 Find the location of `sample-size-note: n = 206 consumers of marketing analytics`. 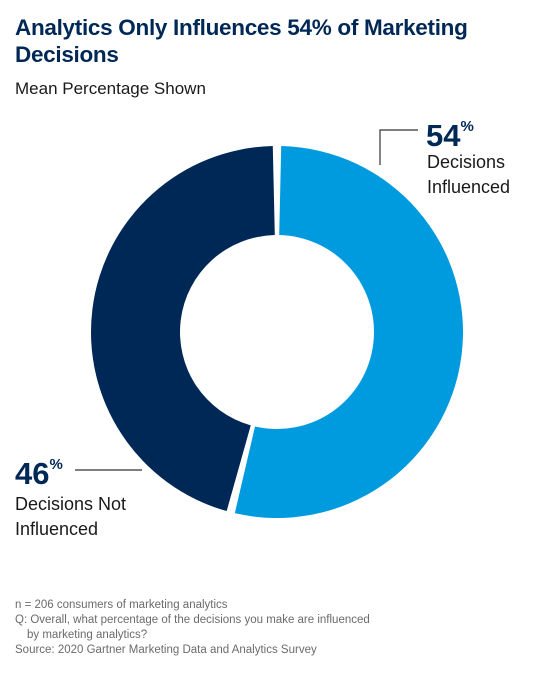

sample-size-note: n = 206 consumers of marketing analytics is located at coordinates (121, 605).